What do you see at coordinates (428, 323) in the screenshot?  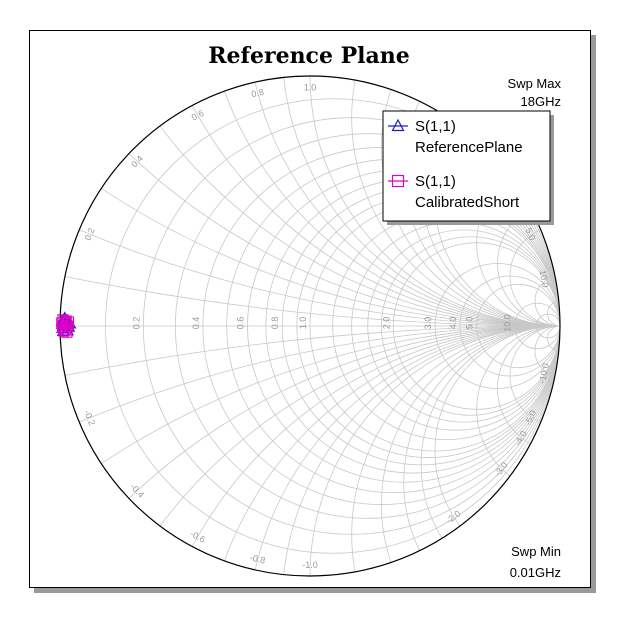 I see `resistance-tick-label: 3.0` at bounding box center [428, 323].